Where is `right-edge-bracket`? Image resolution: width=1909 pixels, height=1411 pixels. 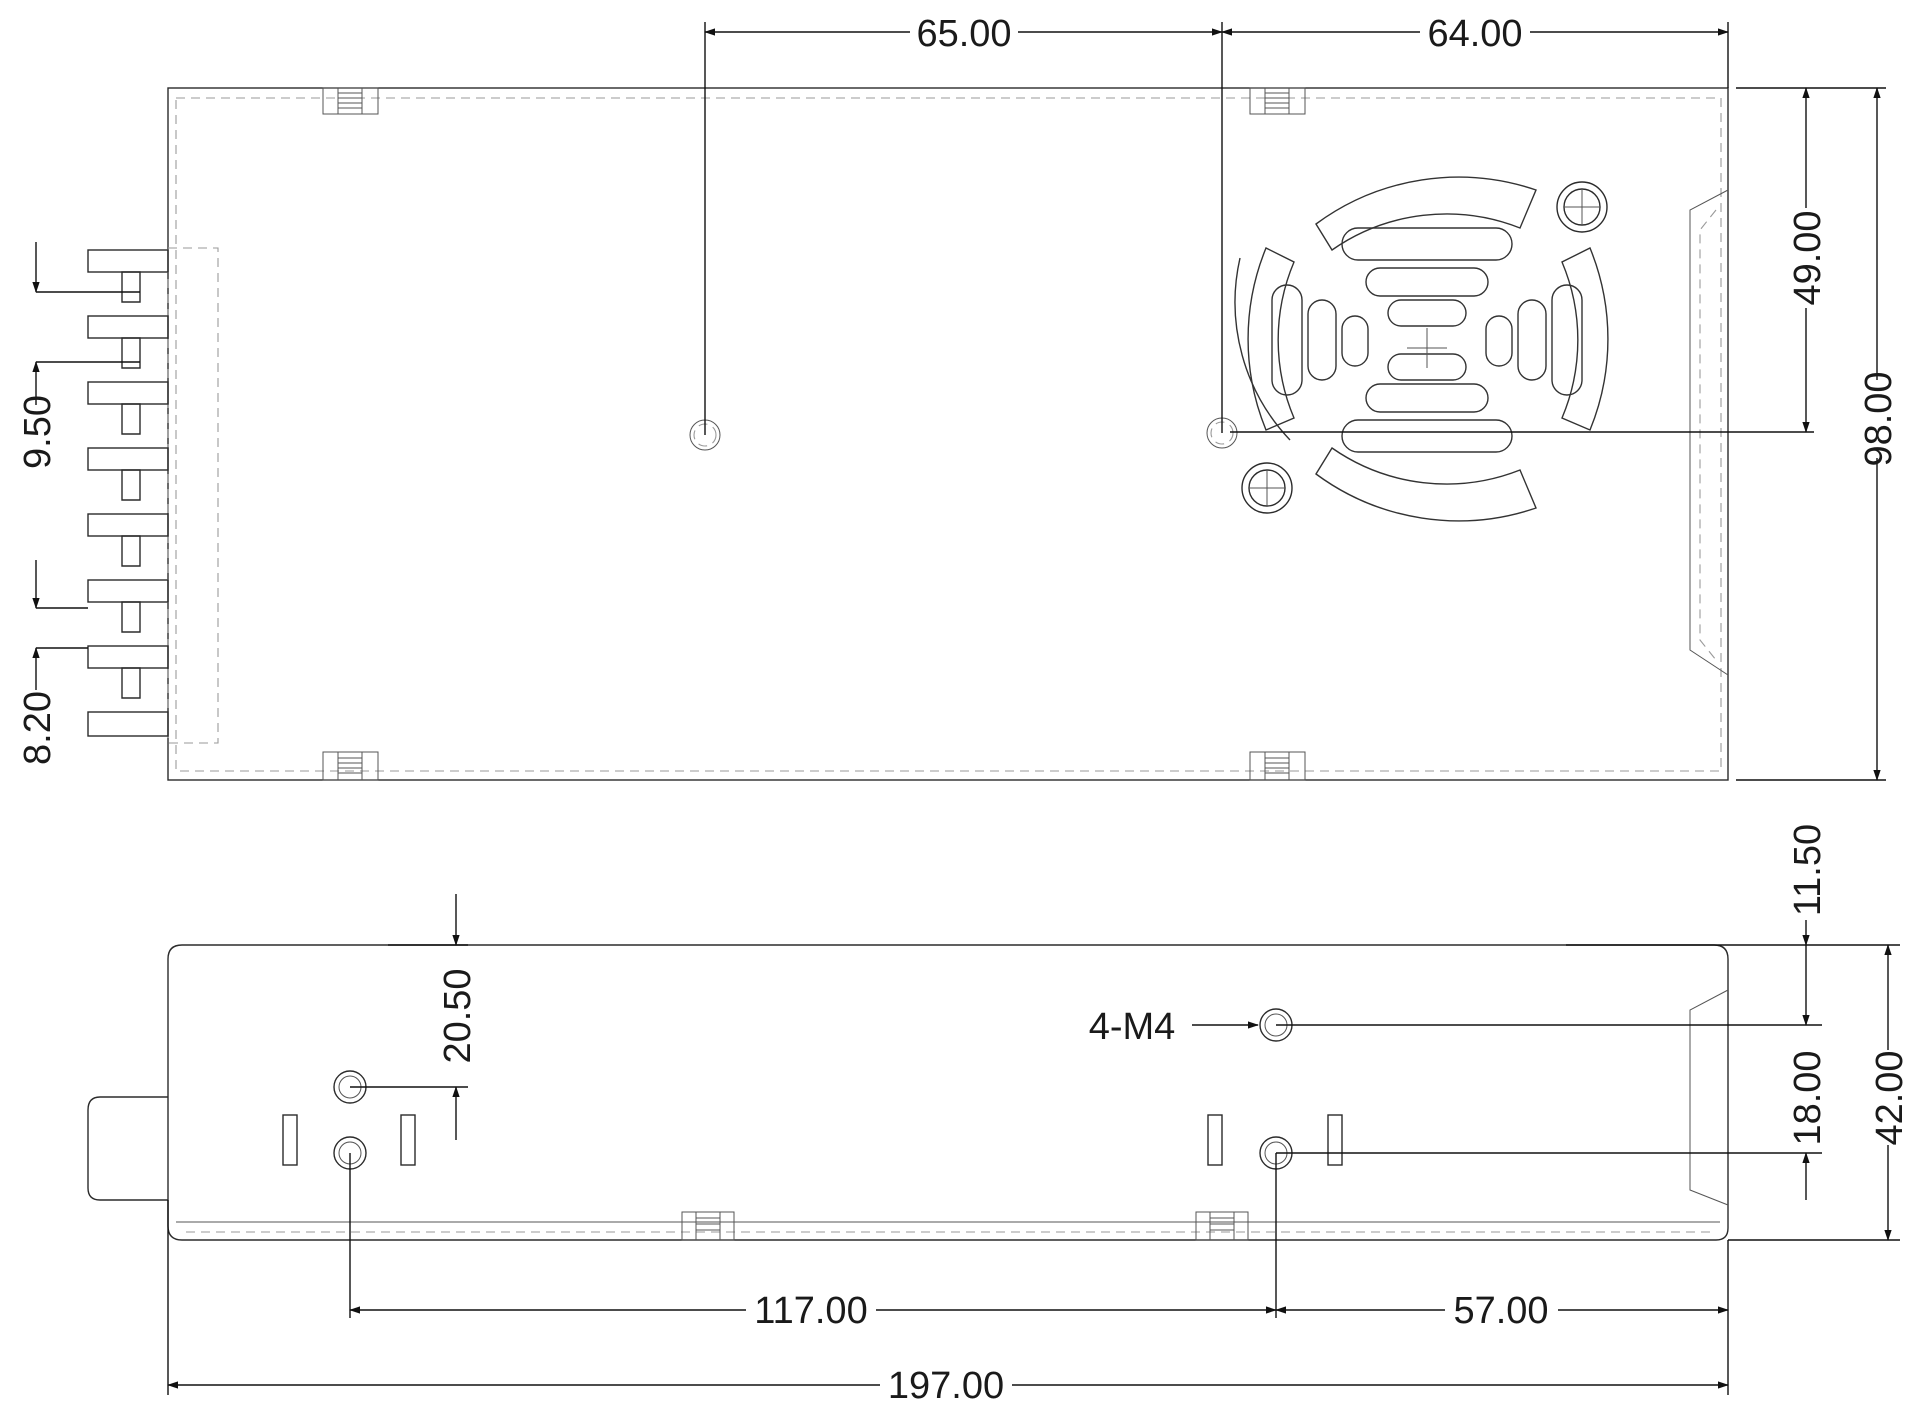
right-edge-bracket is located at coordinates (1709, 432).